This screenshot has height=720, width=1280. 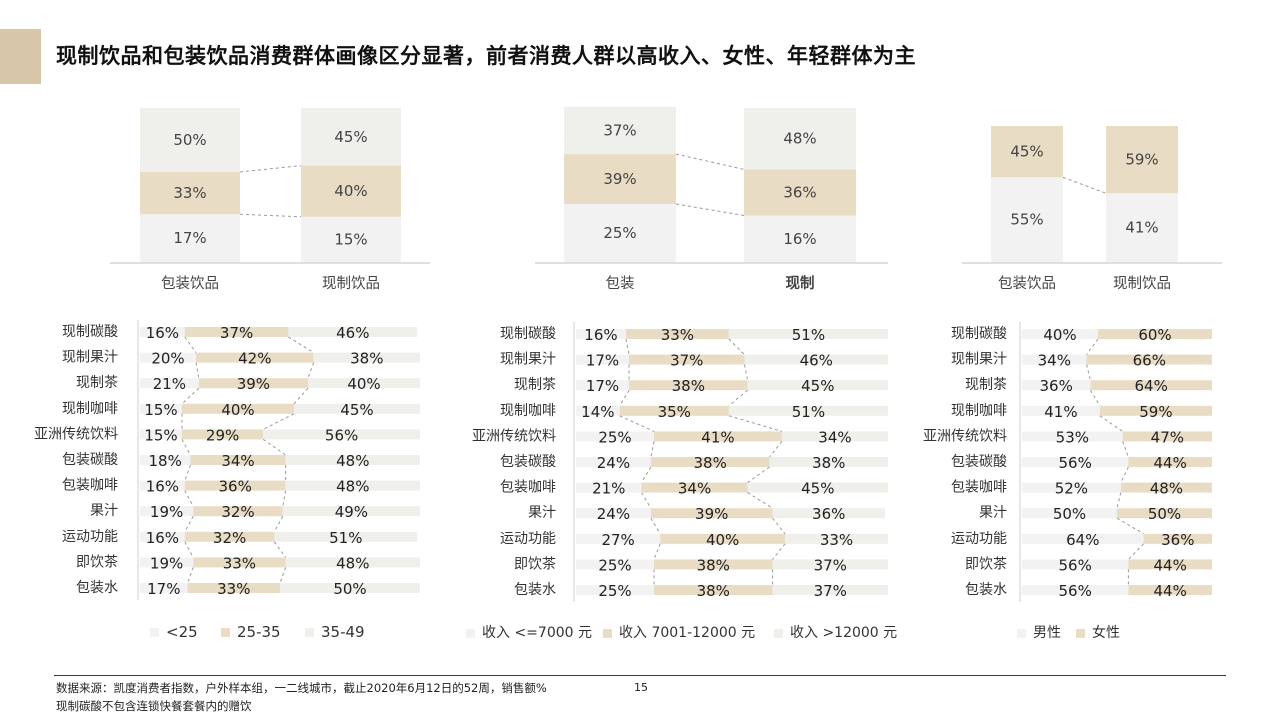 What do you see at coordinates (602, 361) in the screenshot?
I see `hbar-data-label: 17%` at bounding box center [602, 361].